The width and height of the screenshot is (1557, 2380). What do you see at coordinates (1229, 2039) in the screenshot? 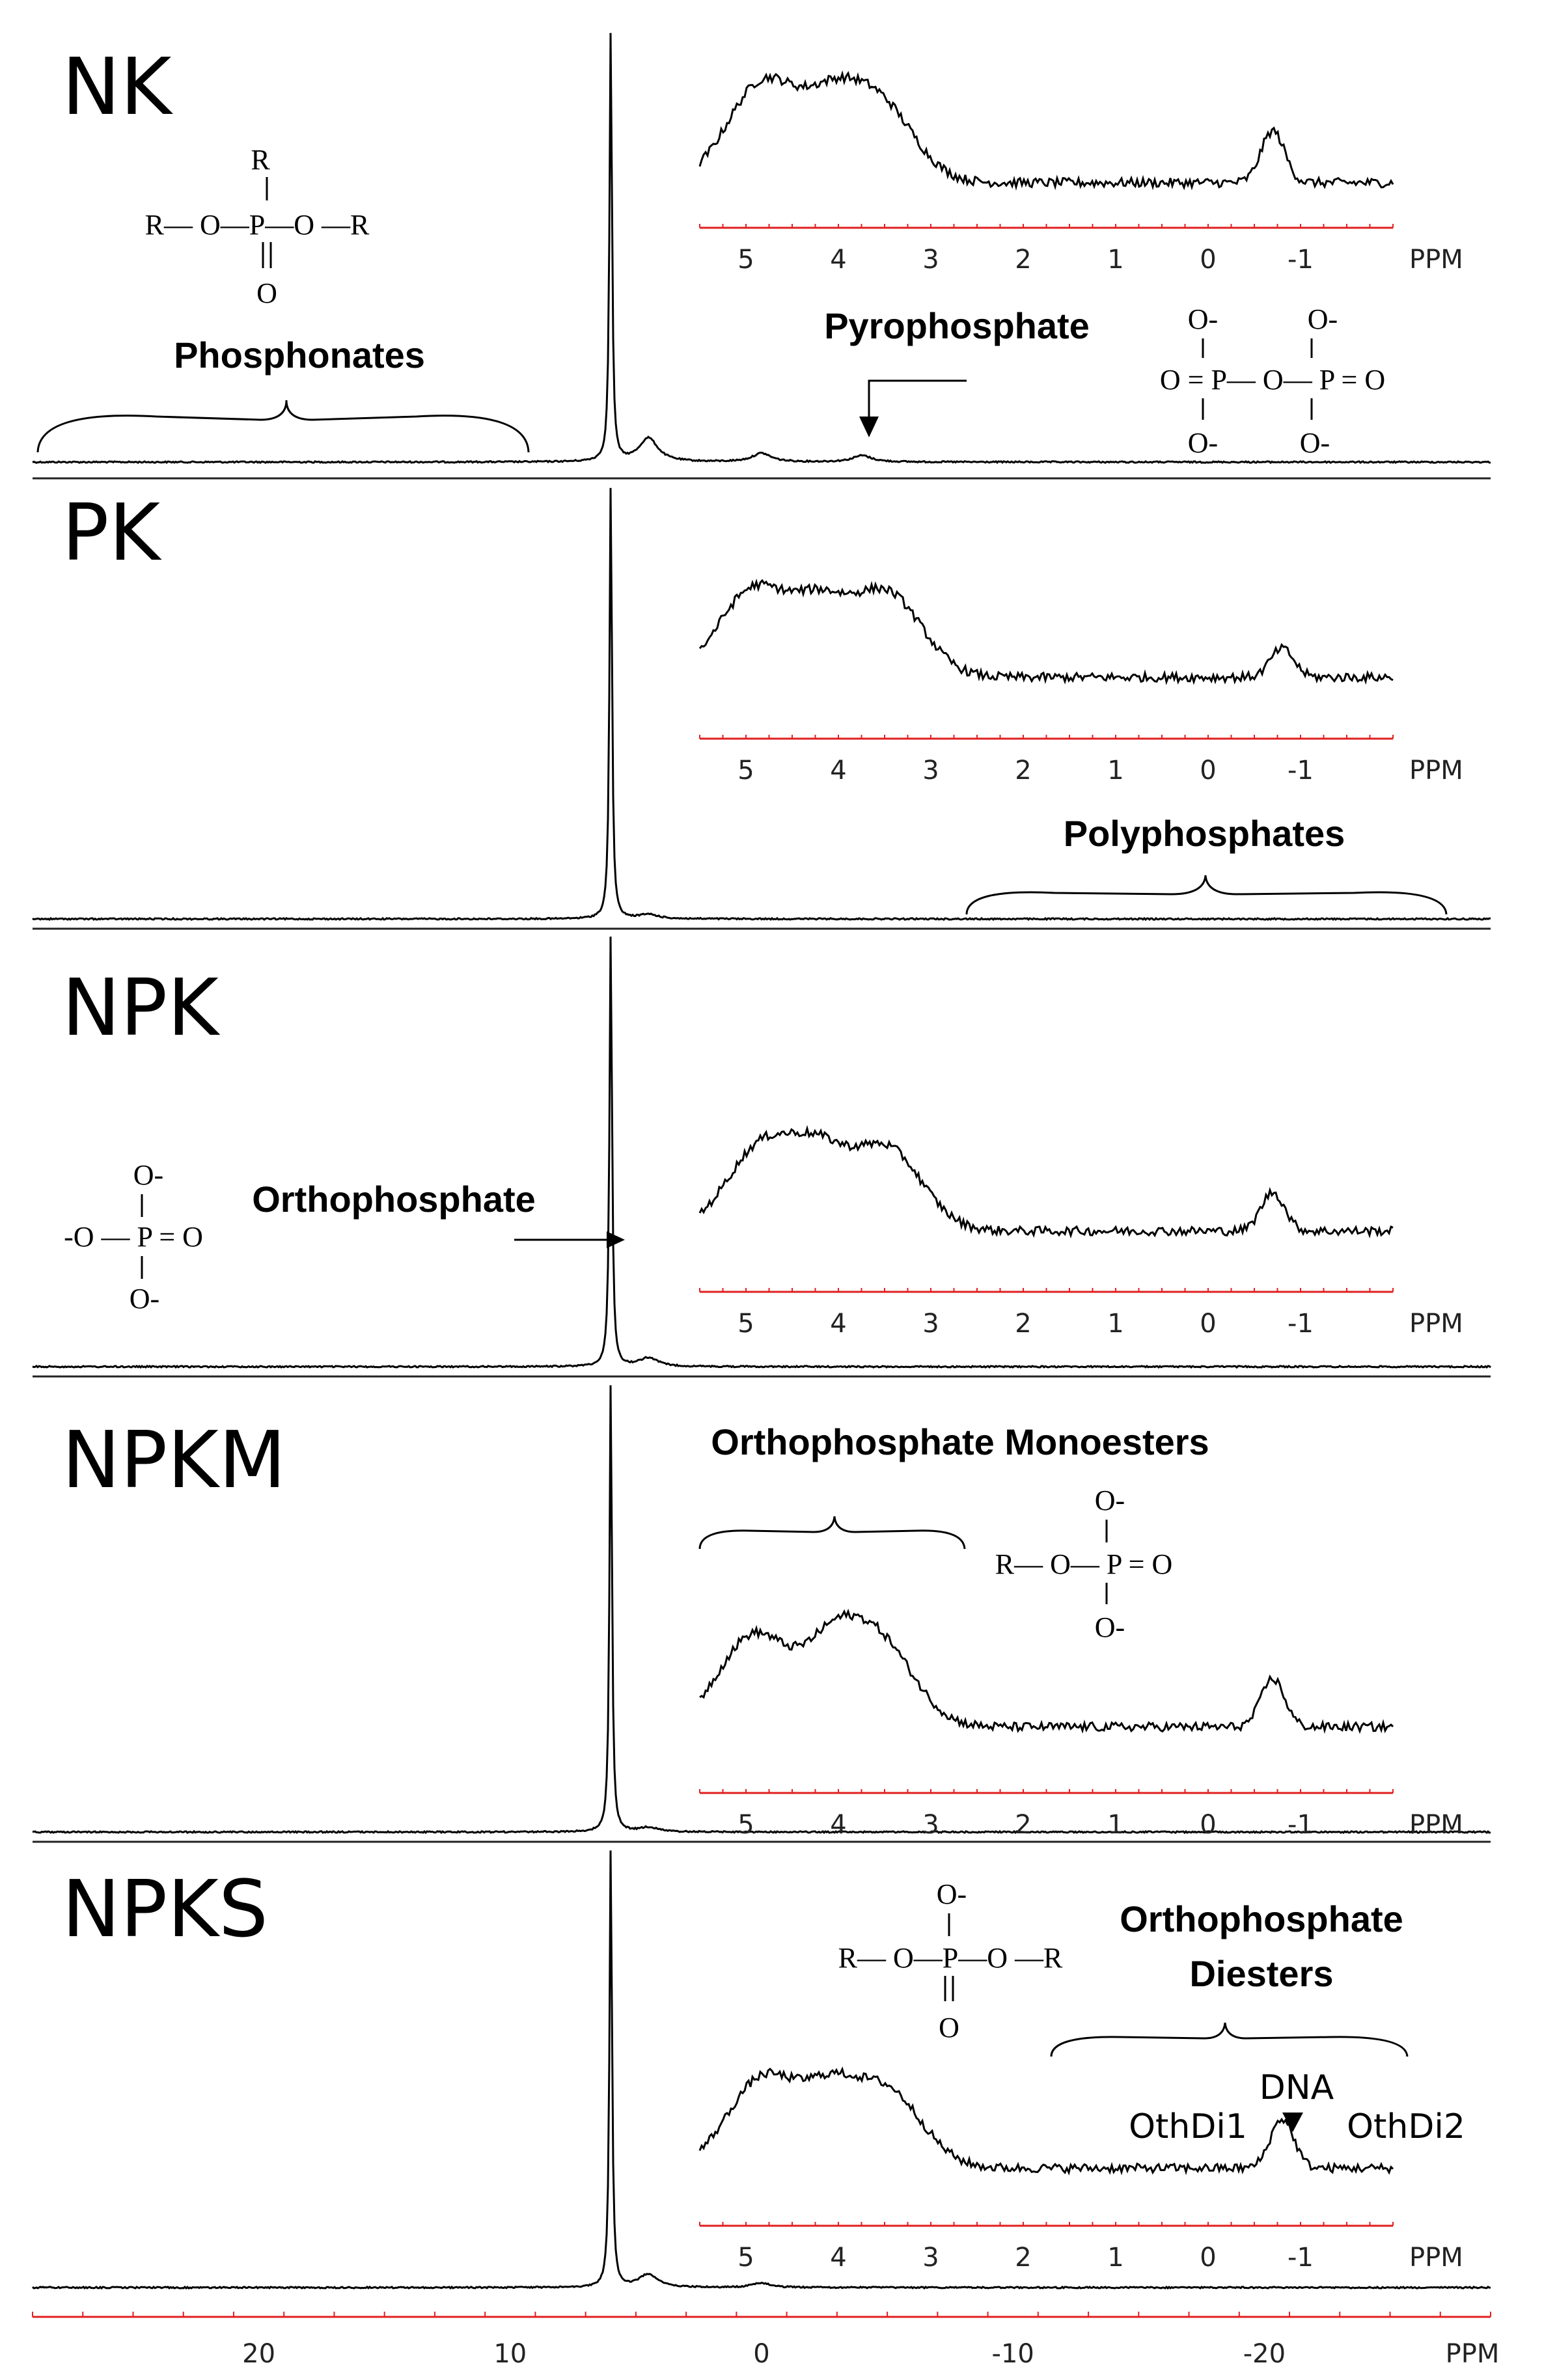
I see `diesters-brace` at bounding box center [1229, 2039].